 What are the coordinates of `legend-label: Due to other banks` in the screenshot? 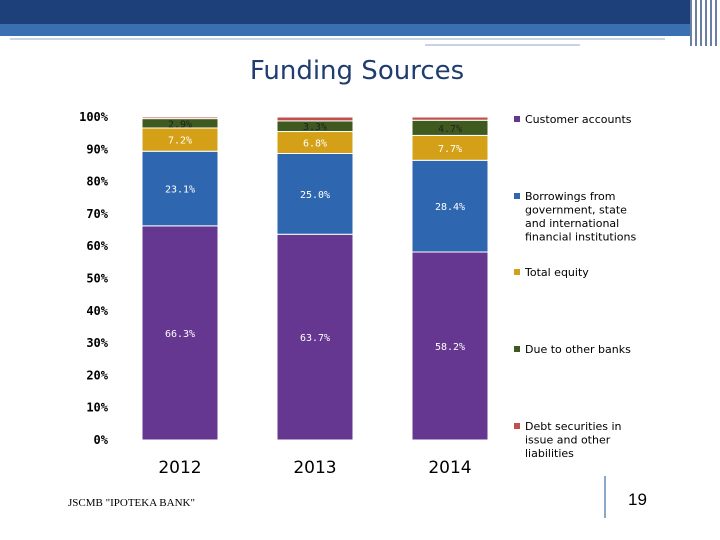 It's located at (578, 349).